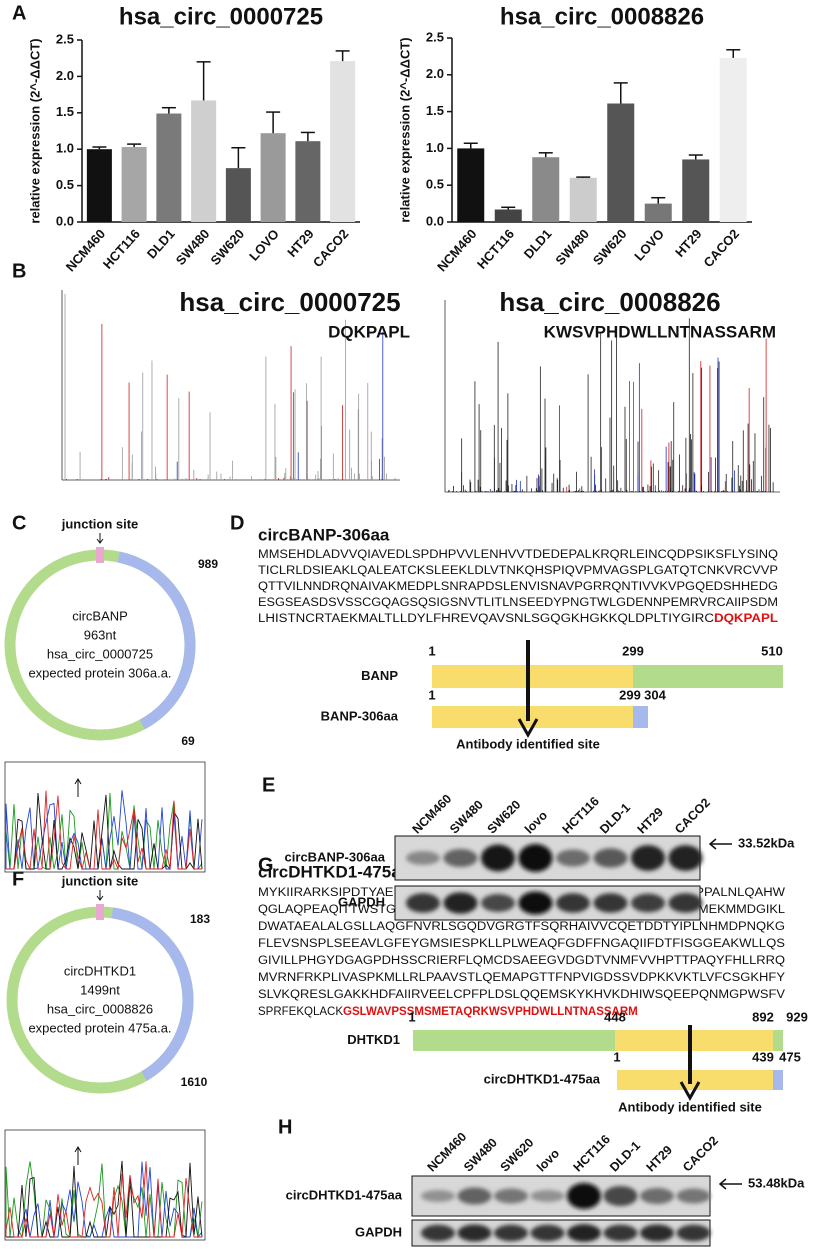  Describe the element at coordinates (268, 785) in the screenshot. I see `panel-letter: E` at that location.